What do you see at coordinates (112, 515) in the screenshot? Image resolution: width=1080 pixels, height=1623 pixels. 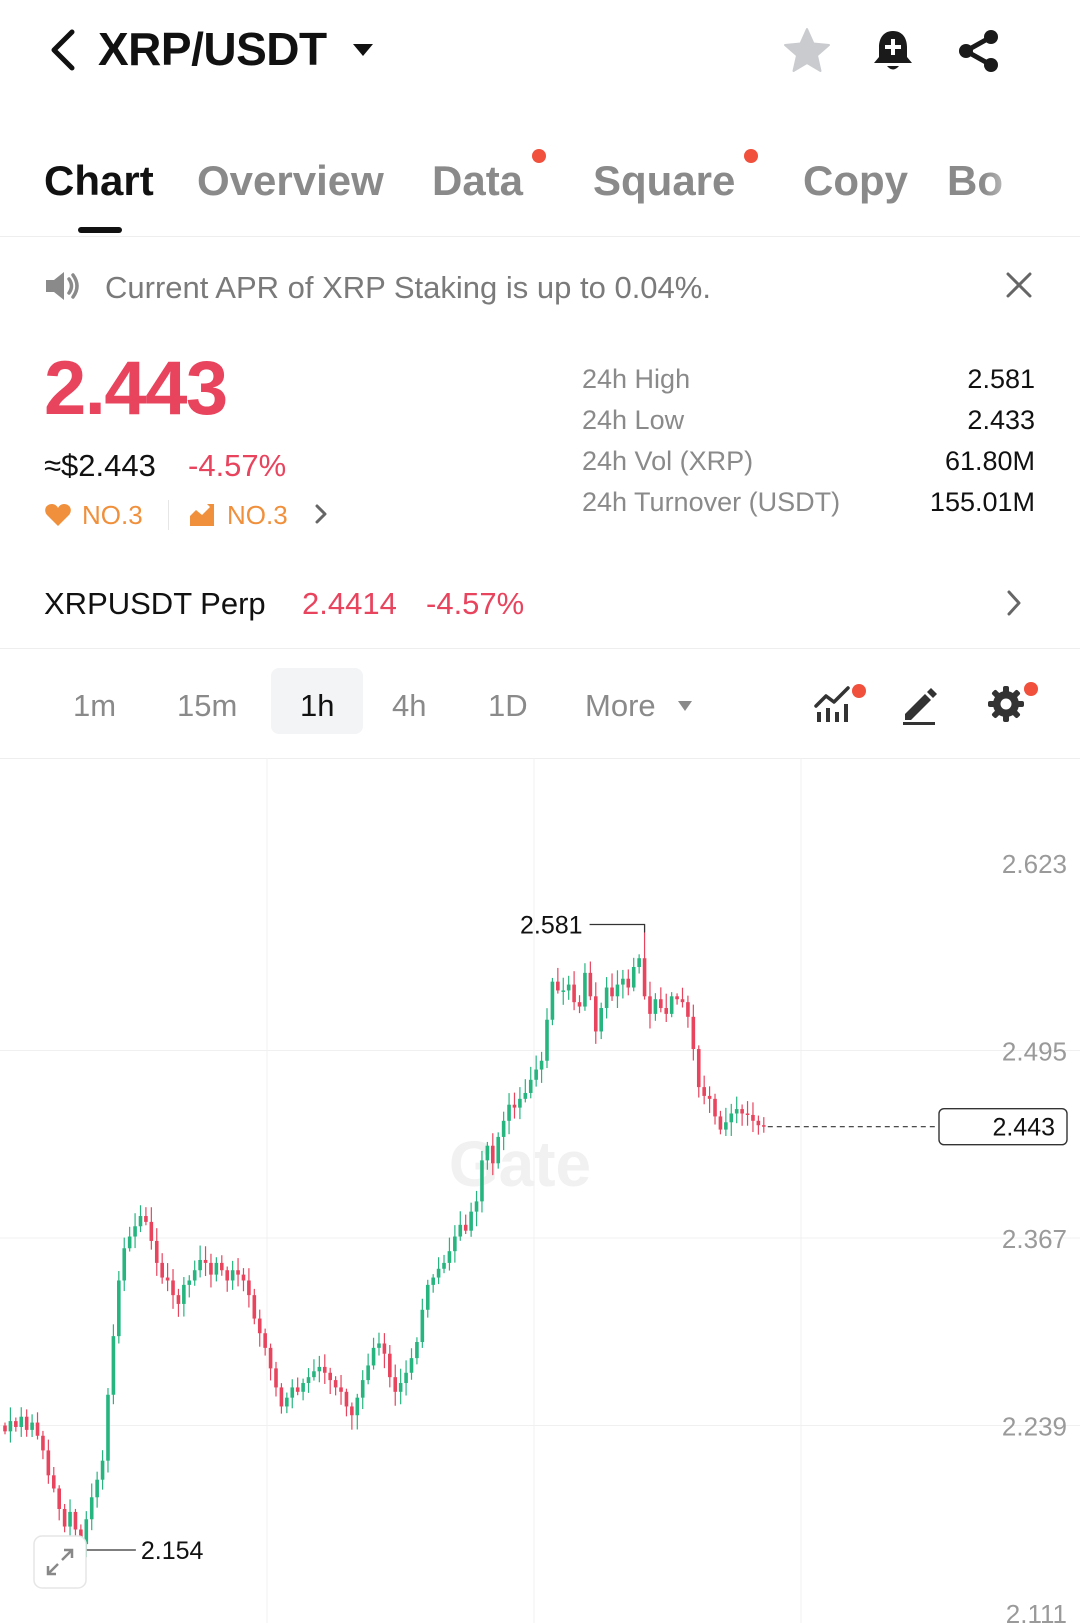 I see `rank-popularity: NO.3` at bounding box center [112, 515].